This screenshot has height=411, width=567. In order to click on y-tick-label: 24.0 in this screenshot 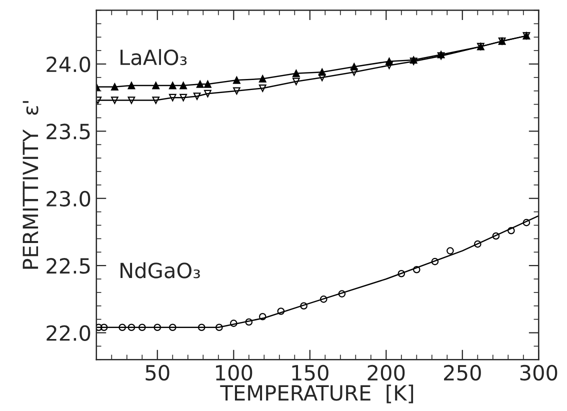, I will do `click(68, 64)`.